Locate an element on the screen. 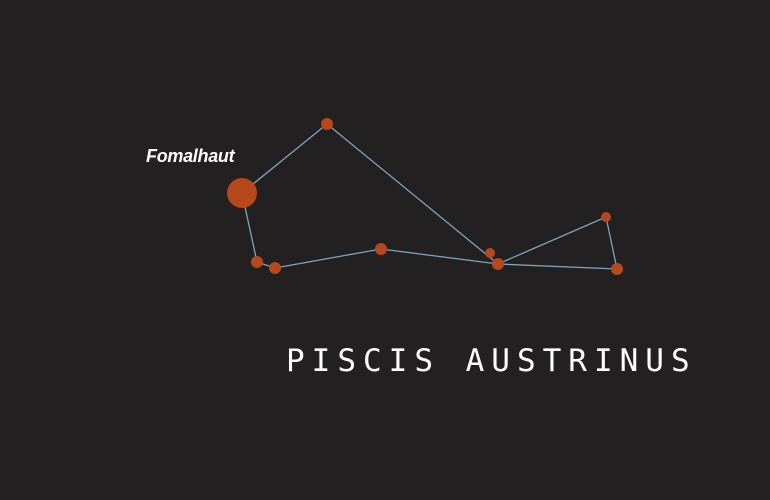 The height and width of the screenshot is (500, 770). star-top is located at coordinates (327, 124).